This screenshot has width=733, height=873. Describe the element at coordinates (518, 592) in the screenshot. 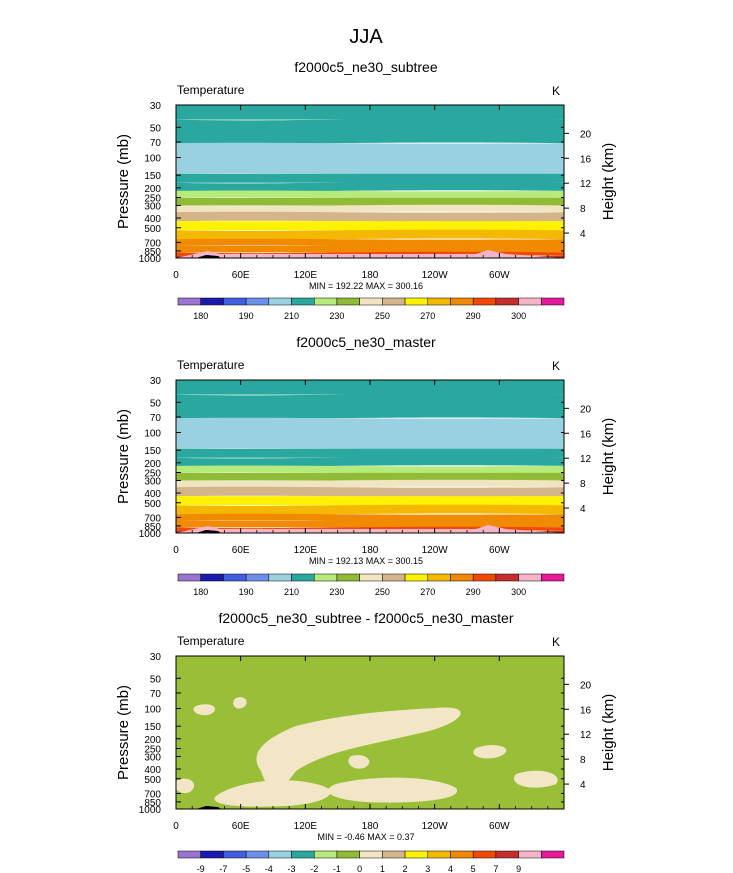

I see `colorbar-label: 300` at that location.